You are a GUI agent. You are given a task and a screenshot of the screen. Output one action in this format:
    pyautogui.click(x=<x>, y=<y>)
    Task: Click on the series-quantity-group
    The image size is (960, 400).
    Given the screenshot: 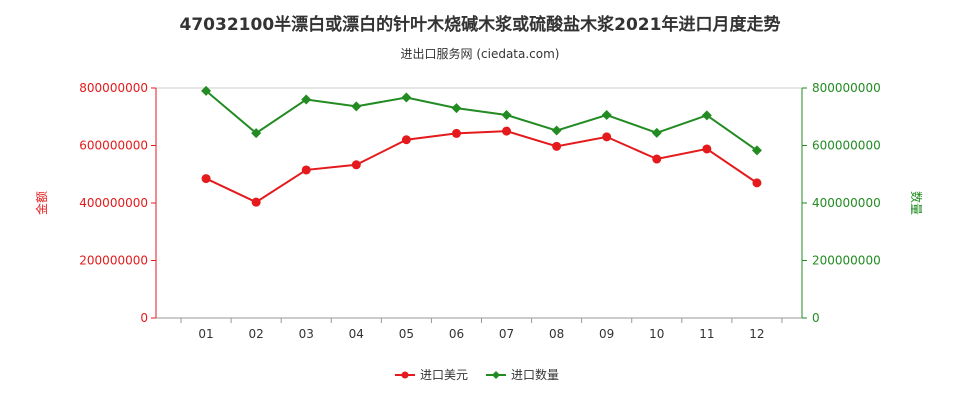 What is the action you would take?
    pyautogui.click(x=481, y=120)
    